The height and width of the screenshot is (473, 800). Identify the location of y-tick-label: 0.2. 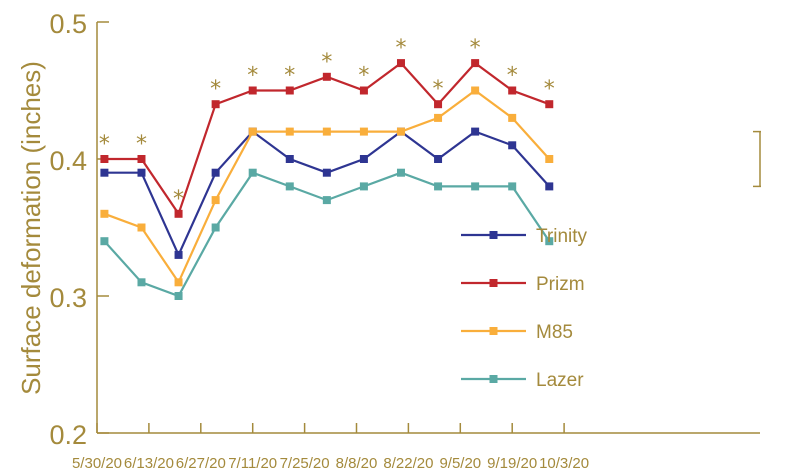
(68, 435).